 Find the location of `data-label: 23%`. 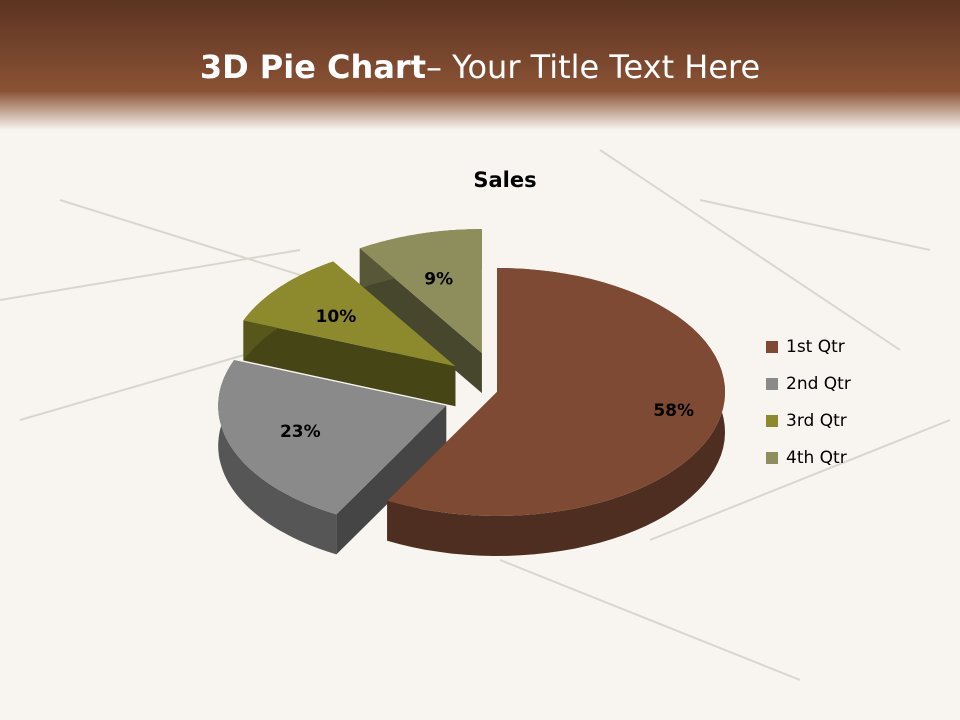

data-label: 23% is located at coordinates (300, 432).